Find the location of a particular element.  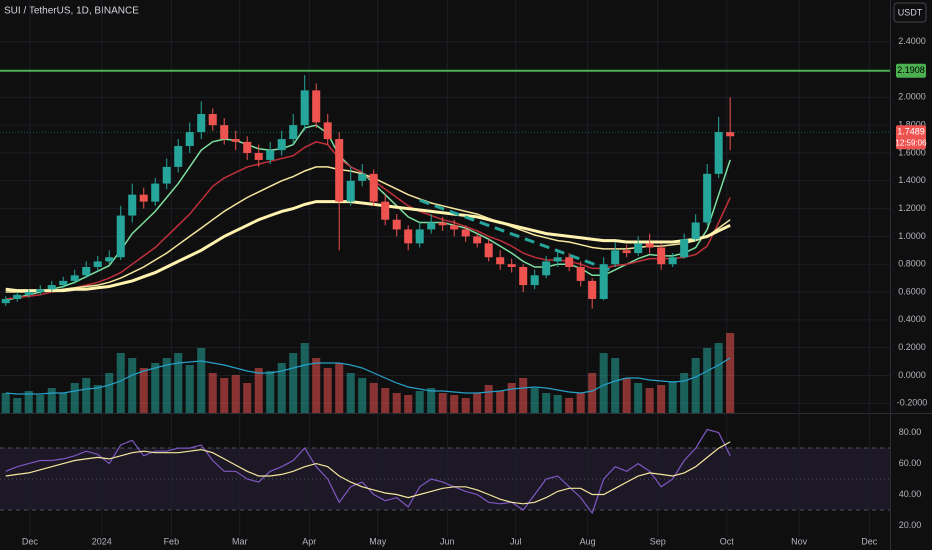

moving-average is located at coordinates (368, 246).